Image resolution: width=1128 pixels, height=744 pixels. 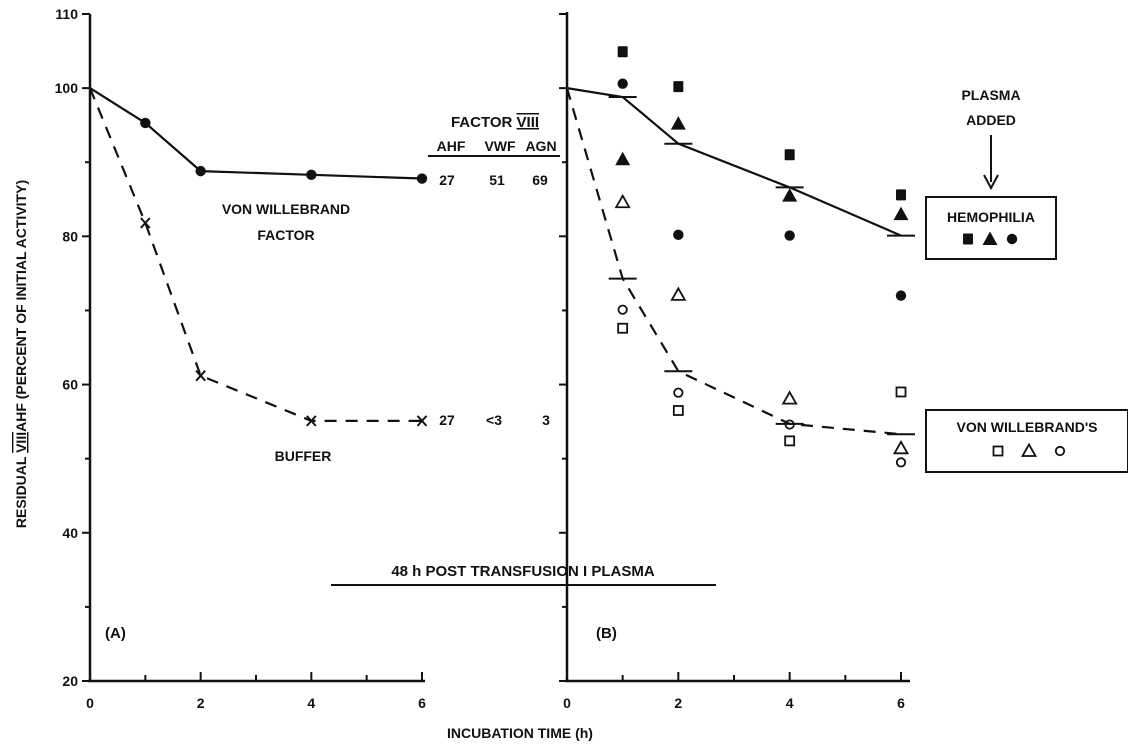 I want to click on factor-table-title-text: FACTOR, so click(x=484, y=122).